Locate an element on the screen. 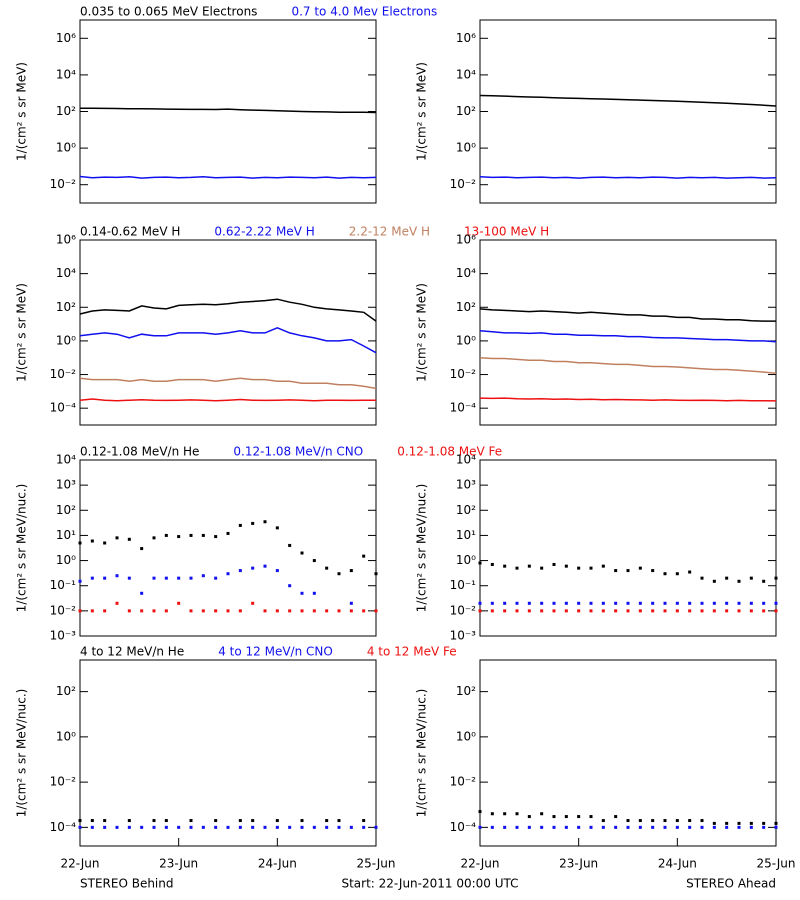 This screenshot has width=800, height=900. x-tick-label: 22-Jun is located at coordinates (479, 864).